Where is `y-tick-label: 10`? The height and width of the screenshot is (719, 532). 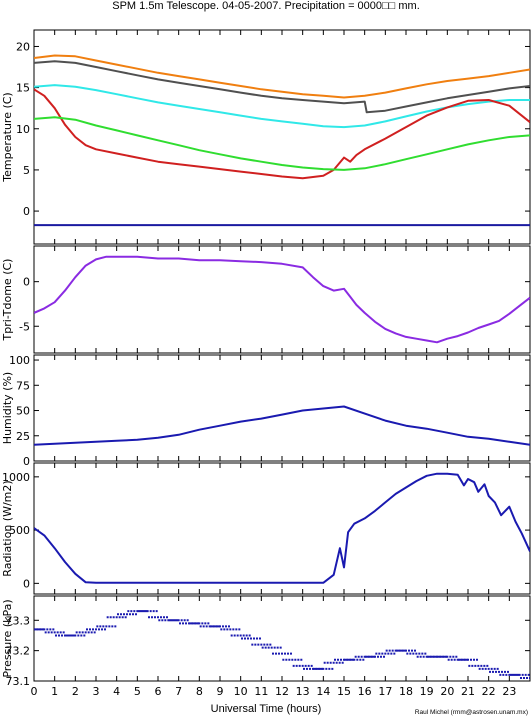 y-tick-label: 10 is located at coordinates (23, 129).